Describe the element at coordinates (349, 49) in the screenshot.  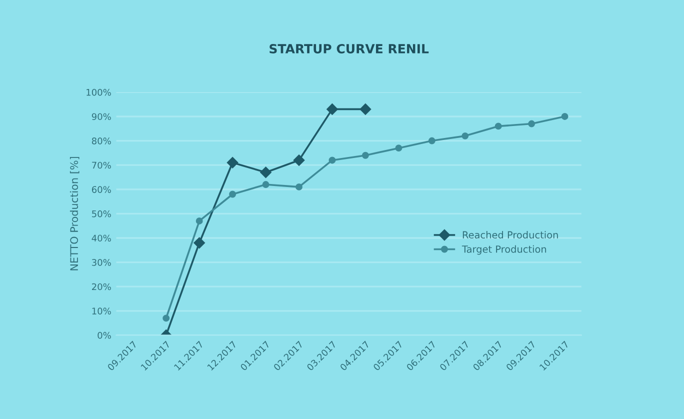
I see `chart-title: STARTUP CURVE RENIL` at that location.